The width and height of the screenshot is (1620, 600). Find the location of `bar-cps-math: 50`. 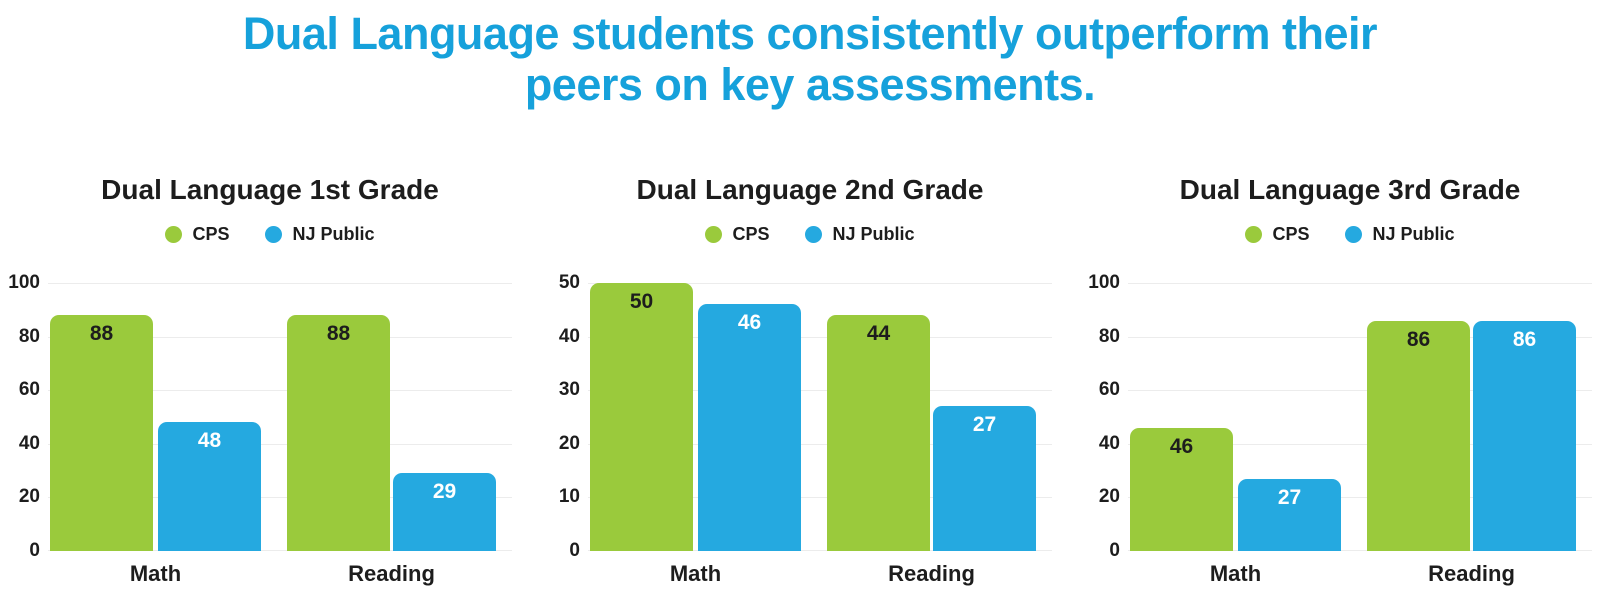

bar-cps-math: 50 is located at coordinates (641, 417).